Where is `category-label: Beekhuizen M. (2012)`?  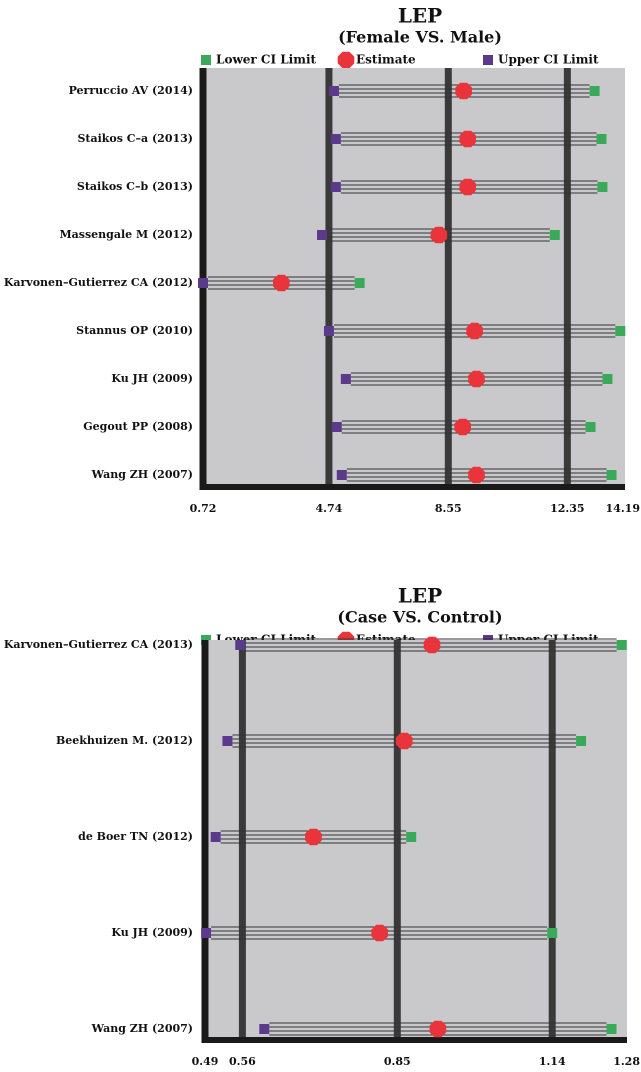 category-label: Beekhuizen M. (2012) is located at coordinates (124, 740).